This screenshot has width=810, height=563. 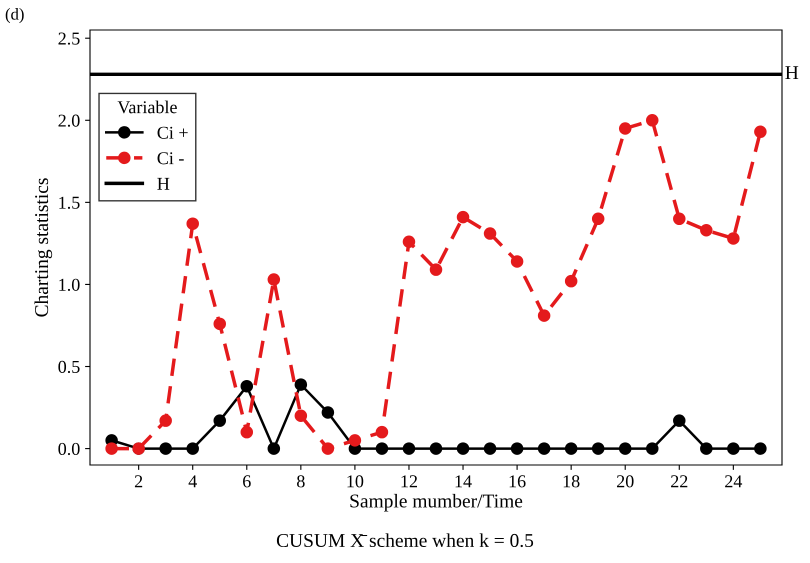 What do you see at coordinates (355, 481) in the screenshot?
I see `x-tick-label: 10` at bounding box center [355, 481].